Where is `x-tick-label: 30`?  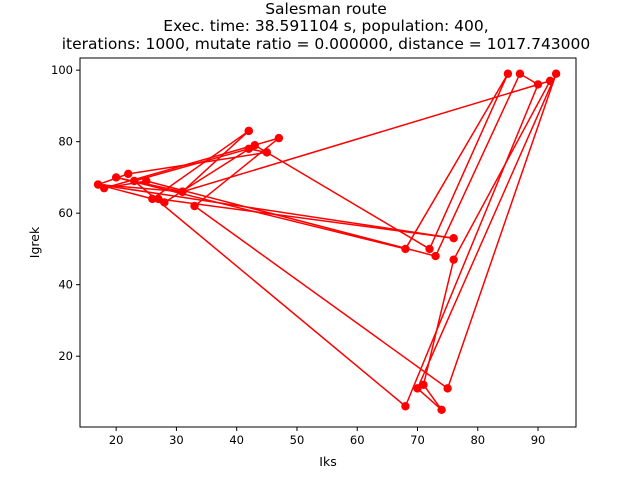
x-tick-label: 30 is located at coordinates (176, 440).